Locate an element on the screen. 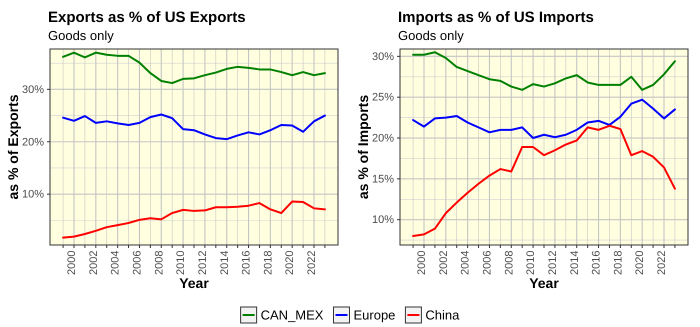 This screenshot has width=700, height=327. chart-title: Exports as % of US Exports is located at coordinates (147, 17).